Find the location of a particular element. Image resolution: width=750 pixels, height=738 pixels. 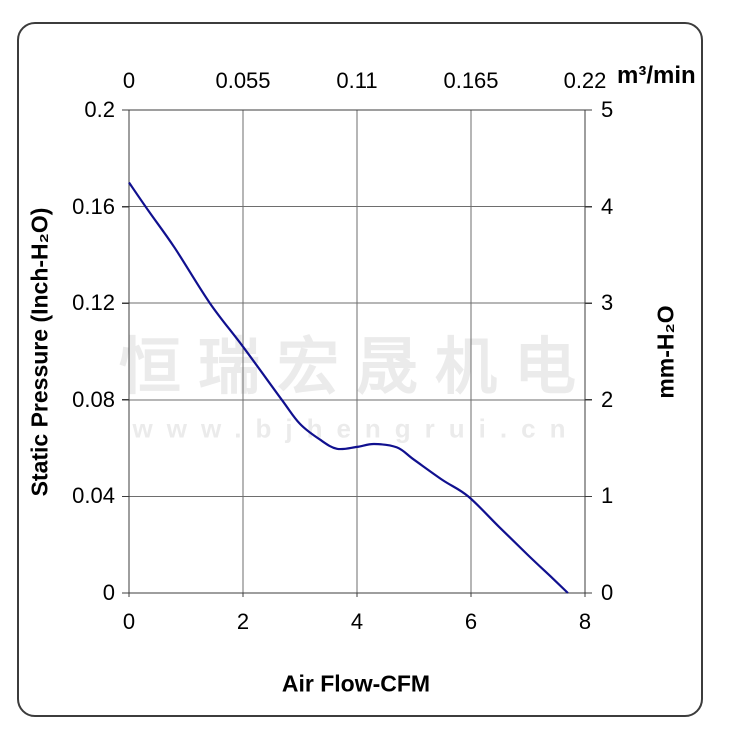

left-axis-tick: 0.2 is located at coordinates (99, 109).